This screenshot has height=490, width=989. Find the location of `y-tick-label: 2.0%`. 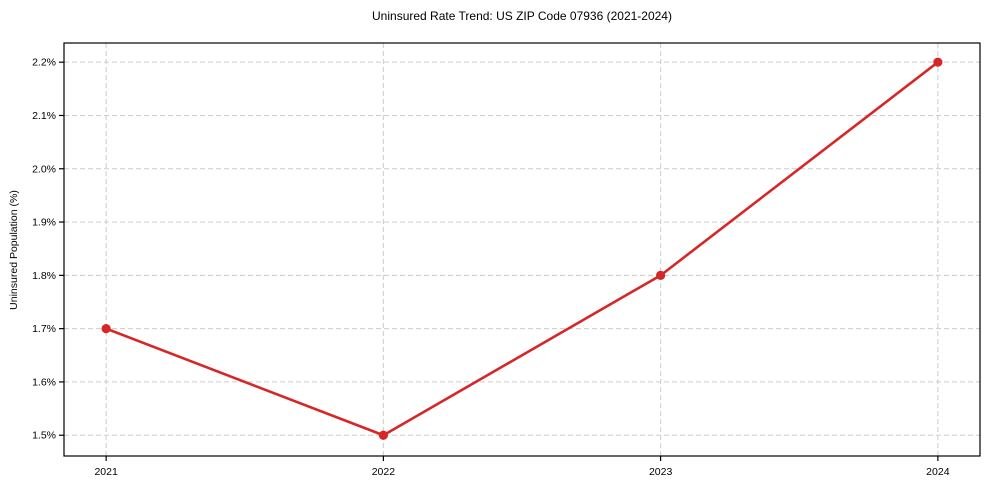

y-tick-label: 2.0% is located at coordinates (44, 169).